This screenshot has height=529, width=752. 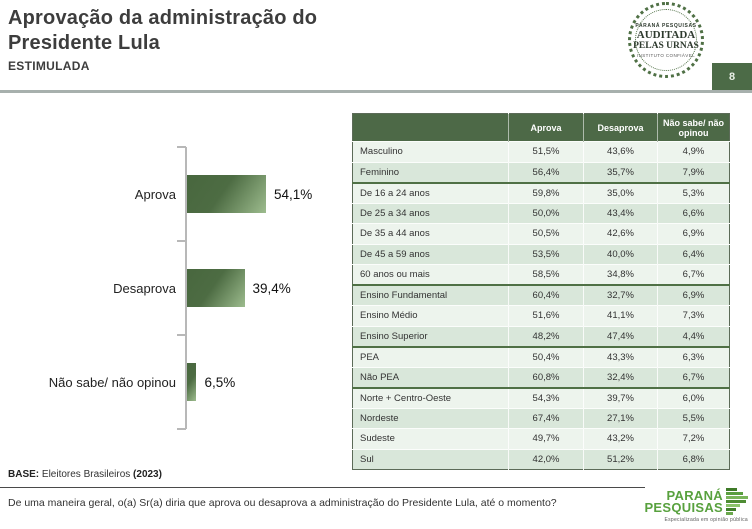 What do you see at coordinates (394, 336) in the screenshot?
I see `row-label: Ensino Superior` at bounding box center [394, 336].